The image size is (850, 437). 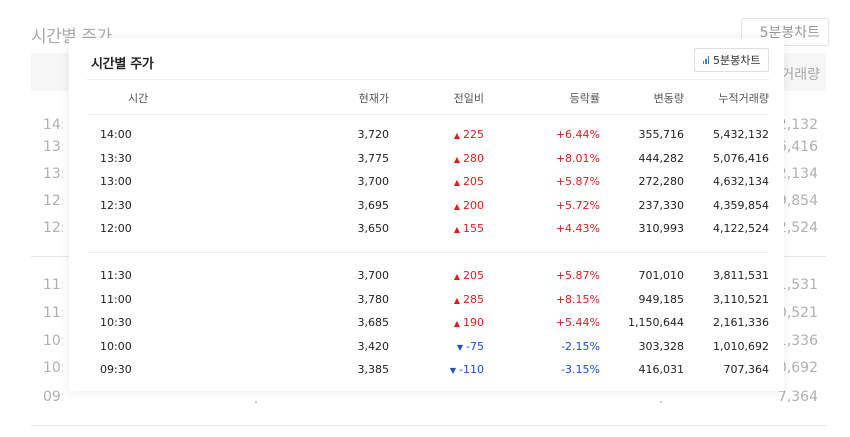 What do you see at coordinates (116, 299) in the screenshot?
I see `cell-time: 11:00` at bounding box center [116, 299].